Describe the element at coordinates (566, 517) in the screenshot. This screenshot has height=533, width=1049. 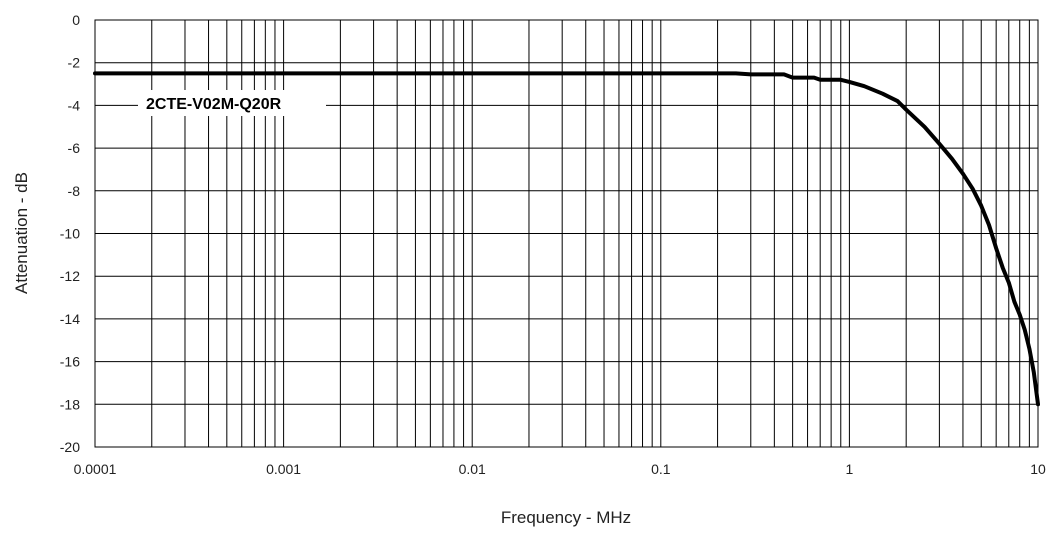
I see `x-axis-title: Frequency - MHz` at that location.